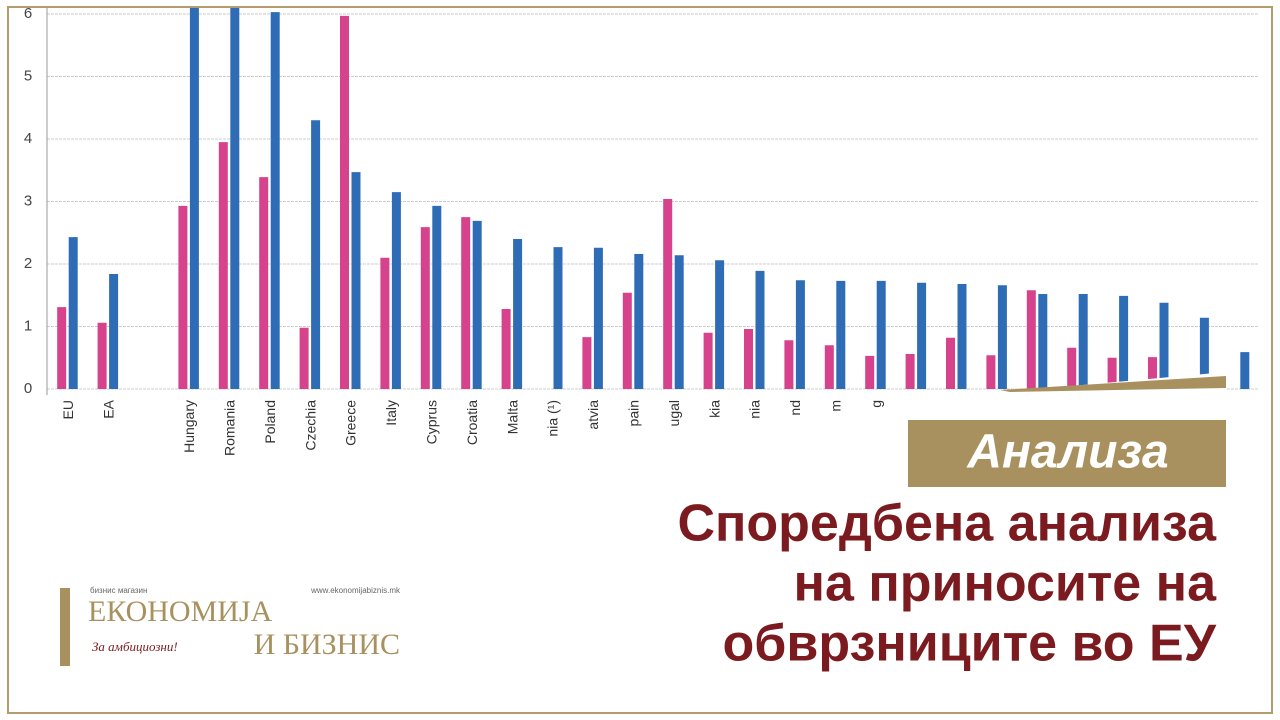 Image resolution: width=1280 pixels, height=720 pixels. What do you see at coordinates (28, 138) in the screenshot?
I see `y-tick-label: 4` at bounding box center [28, 138].